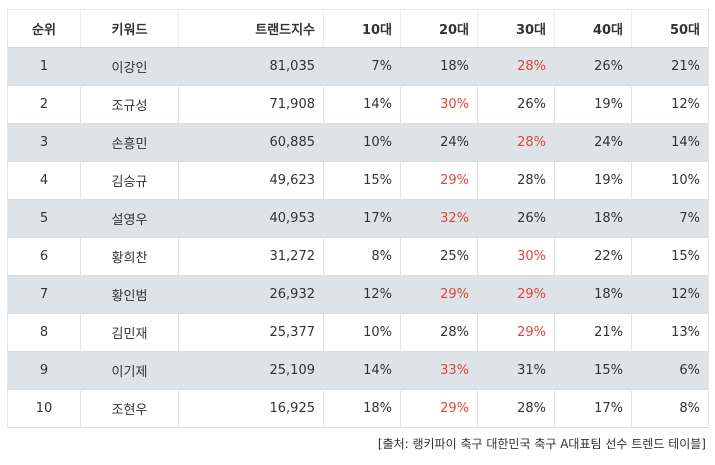  What do you see at coordinates (439, 218) in the screenshot?
I see `cell-age-20s: 32%` at bounding box center [439, 218].